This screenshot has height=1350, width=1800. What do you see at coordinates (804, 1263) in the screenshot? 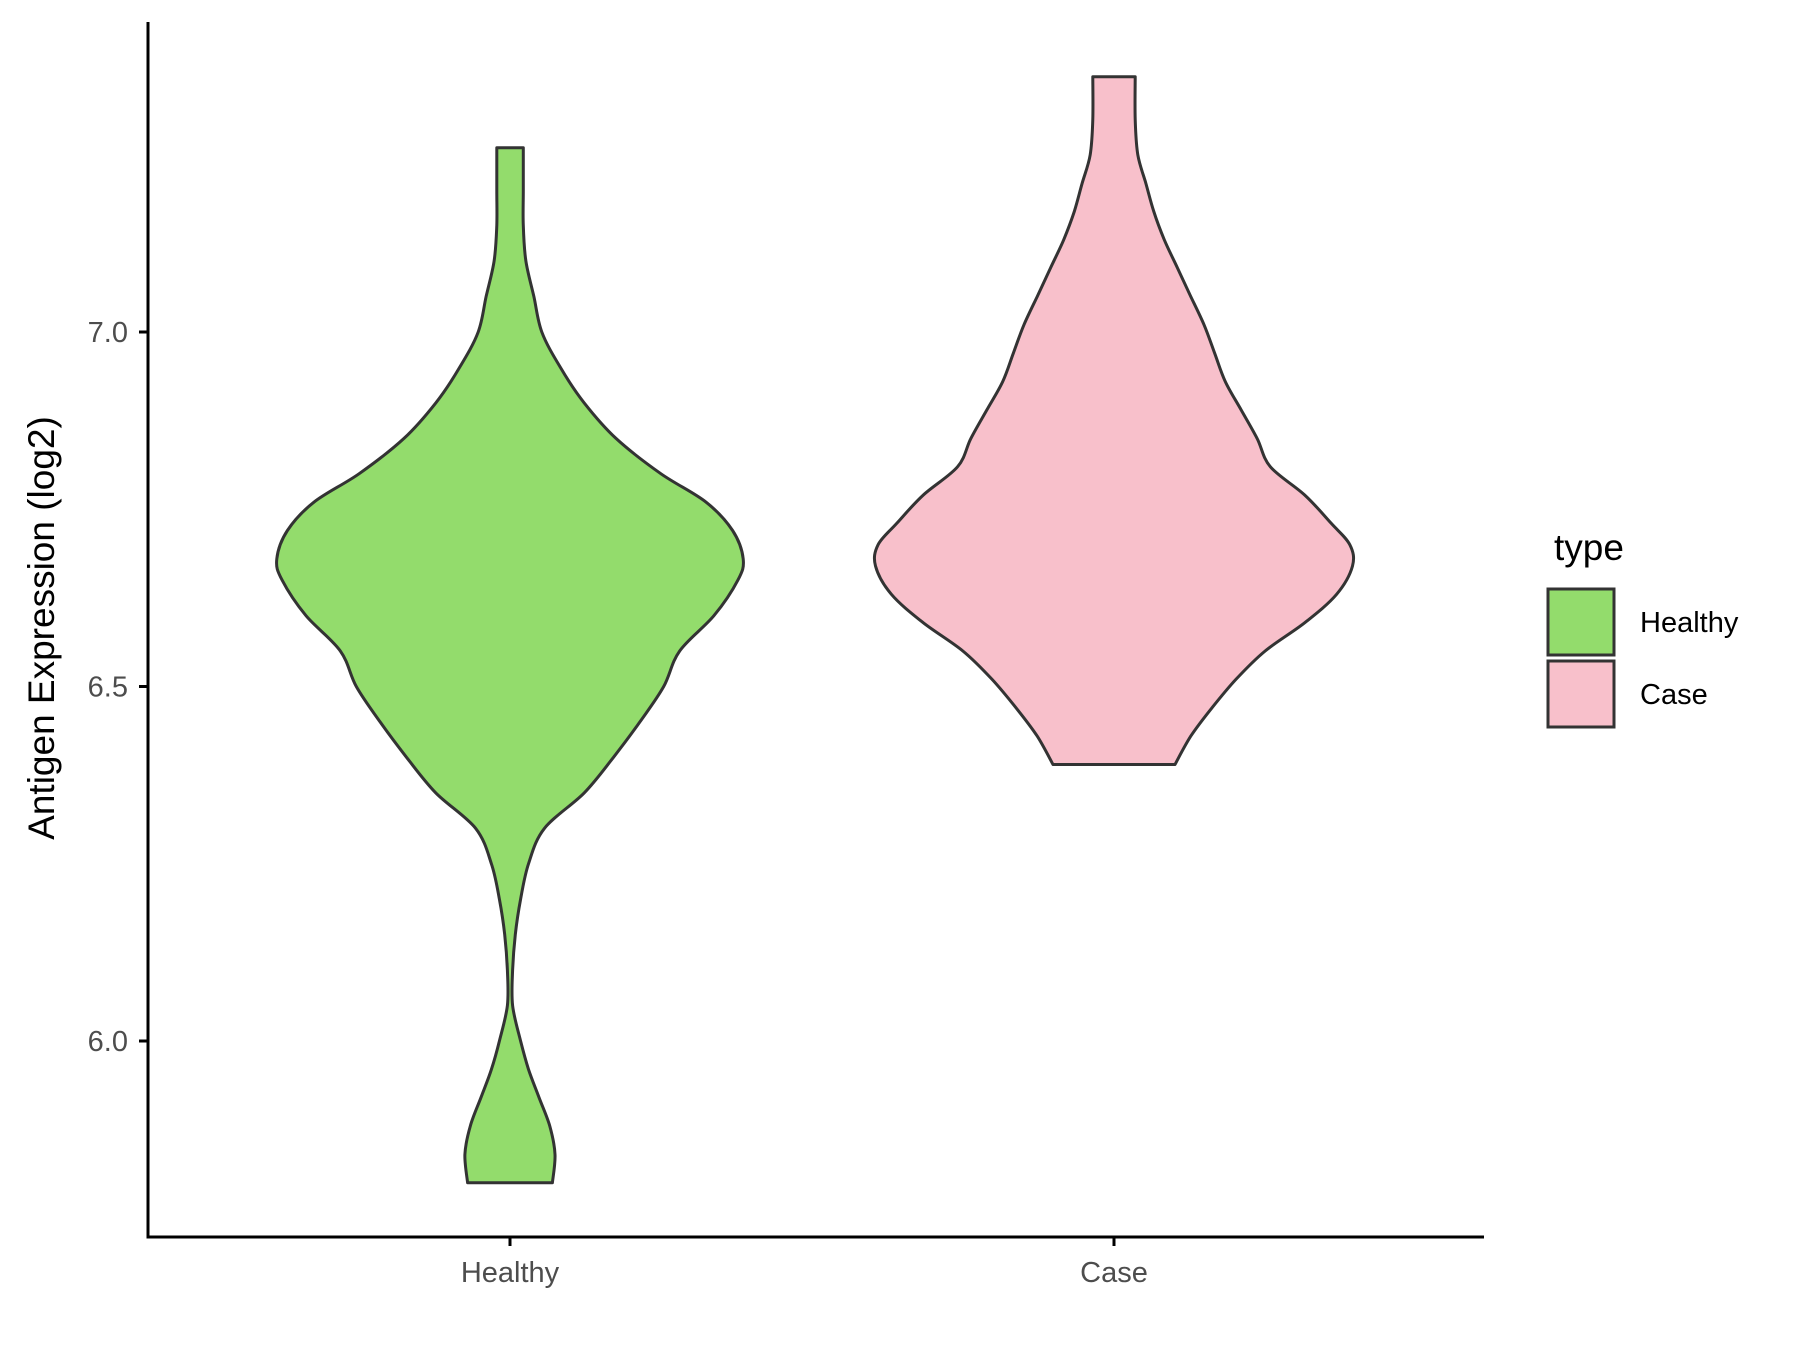
I see `x-ticks: Healthy Case` at bounding box center [804, 1263].